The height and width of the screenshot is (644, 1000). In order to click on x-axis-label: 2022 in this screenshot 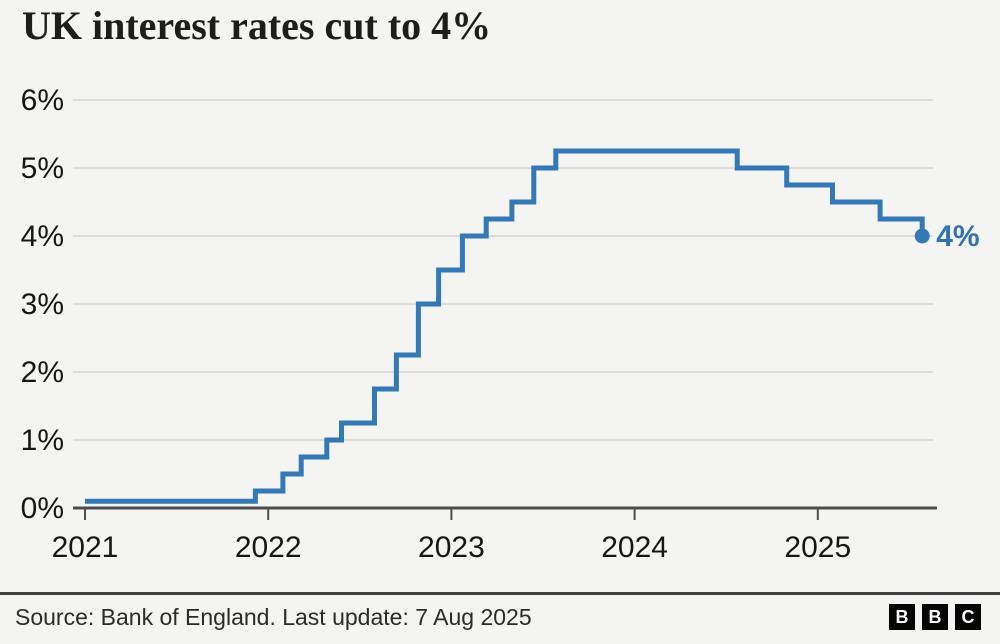, I will do `click(268, 547)`.